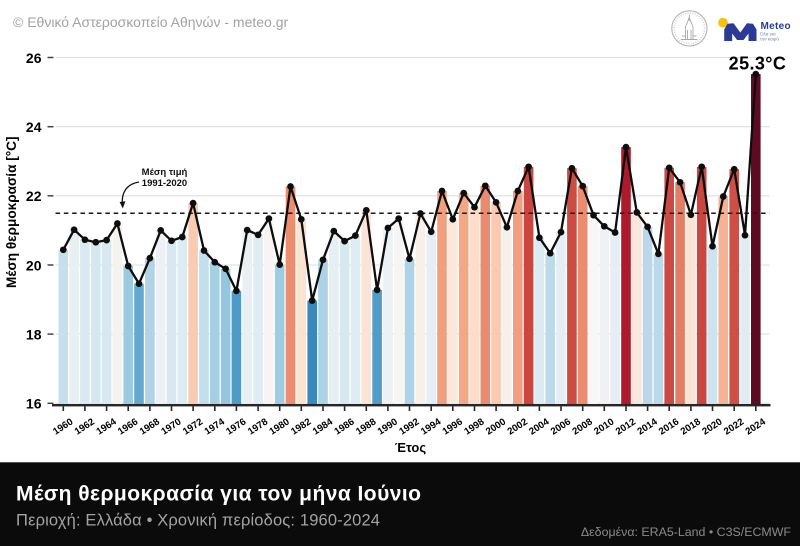  Describe the element at coordinates (410, 447) in the screenshot. I see `svg-text: Έτος` at that location.